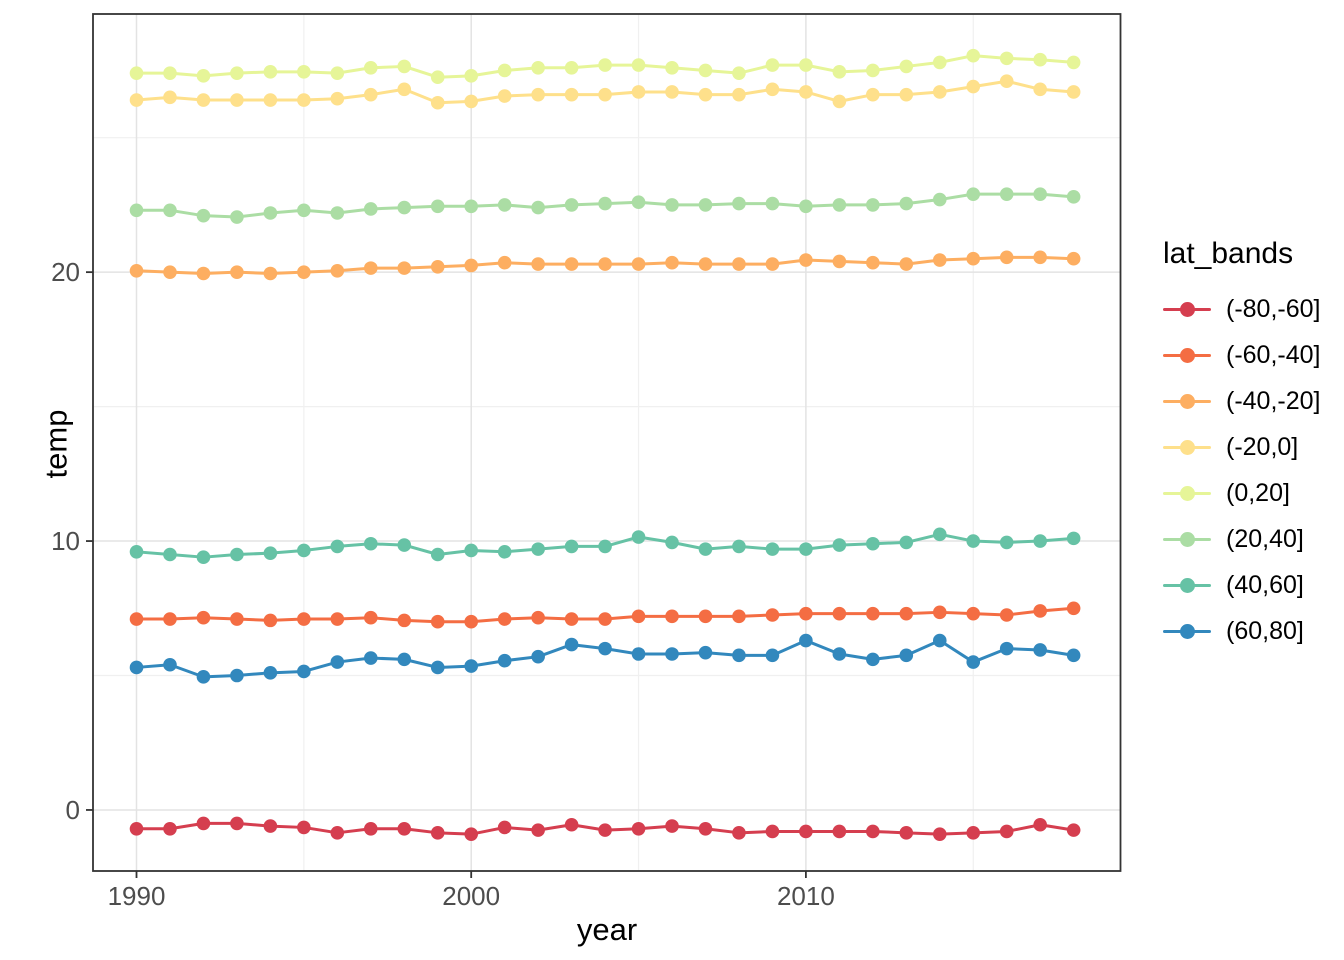 The image size is (1344, 960). I want to click on legend-item: (-80,-60], so click(1241, 309).